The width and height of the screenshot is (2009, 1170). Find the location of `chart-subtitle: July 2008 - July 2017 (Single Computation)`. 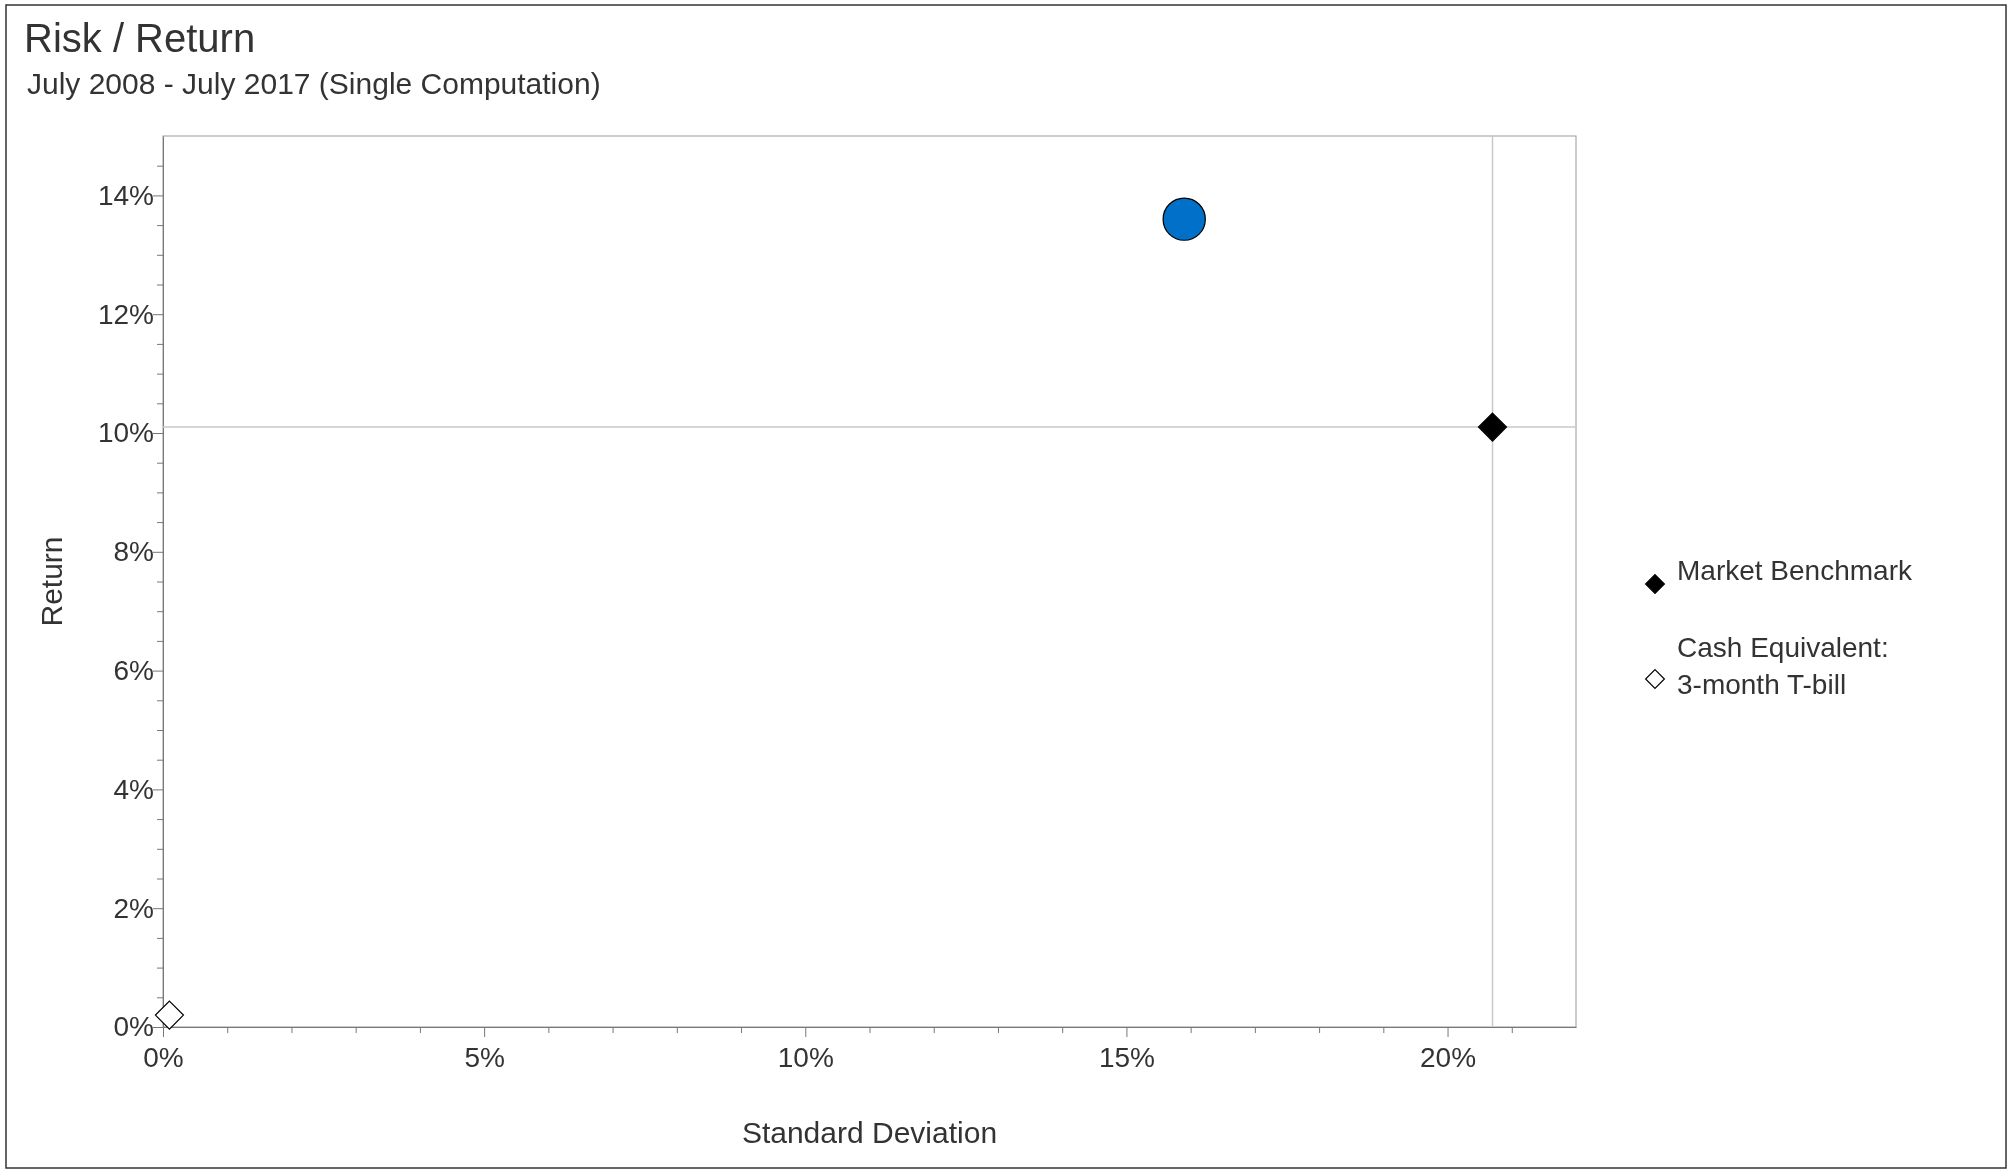

chart-subtitle: July 2008 - July 2017 (Single Computation) is located at coordinates (314, 83).